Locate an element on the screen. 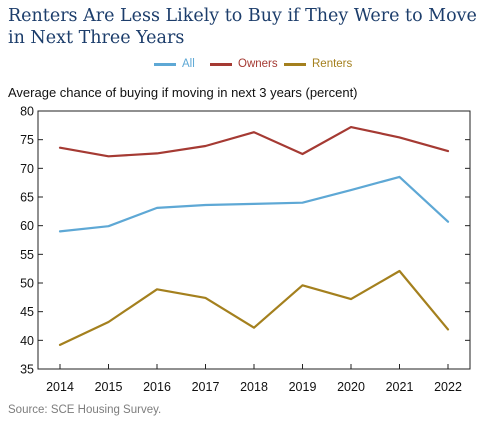 Image resolution: width=500 pixels, height=441 pixels. y-tick-label: 55 is located at coordinates (27, 255).